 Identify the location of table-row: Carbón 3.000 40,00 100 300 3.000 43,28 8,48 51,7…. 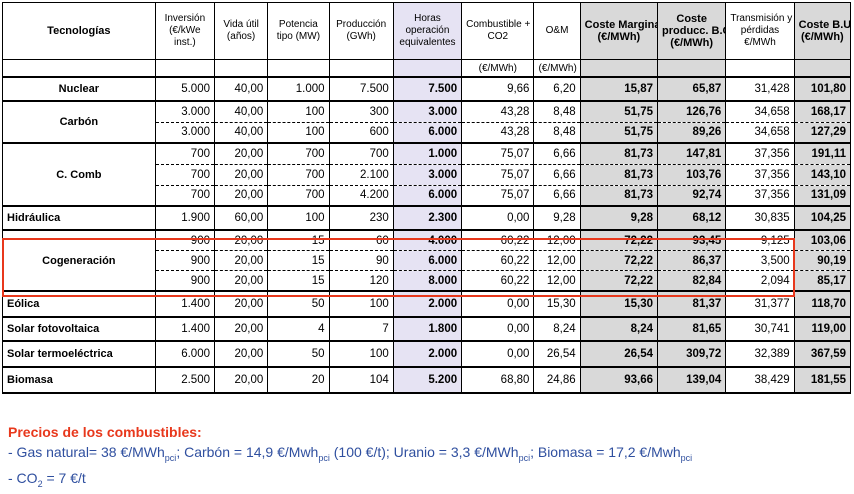
(427, 121).